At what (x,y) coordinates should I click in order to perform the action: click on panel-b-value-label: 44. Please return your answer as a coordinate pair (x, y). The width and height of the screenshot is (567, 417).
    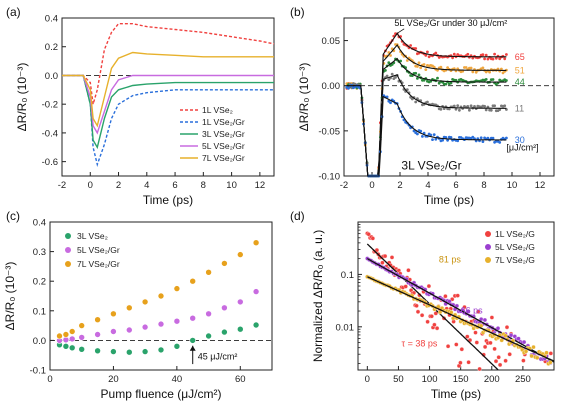
    Looking at the image, I should click on (520, 82).